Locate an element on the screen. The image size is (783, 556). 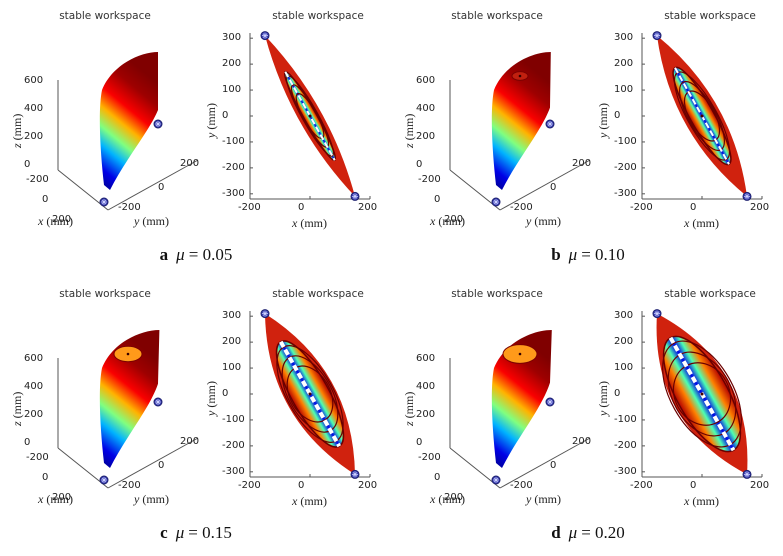
mu-value: = 0.05 is located at coordinates (210, 254).